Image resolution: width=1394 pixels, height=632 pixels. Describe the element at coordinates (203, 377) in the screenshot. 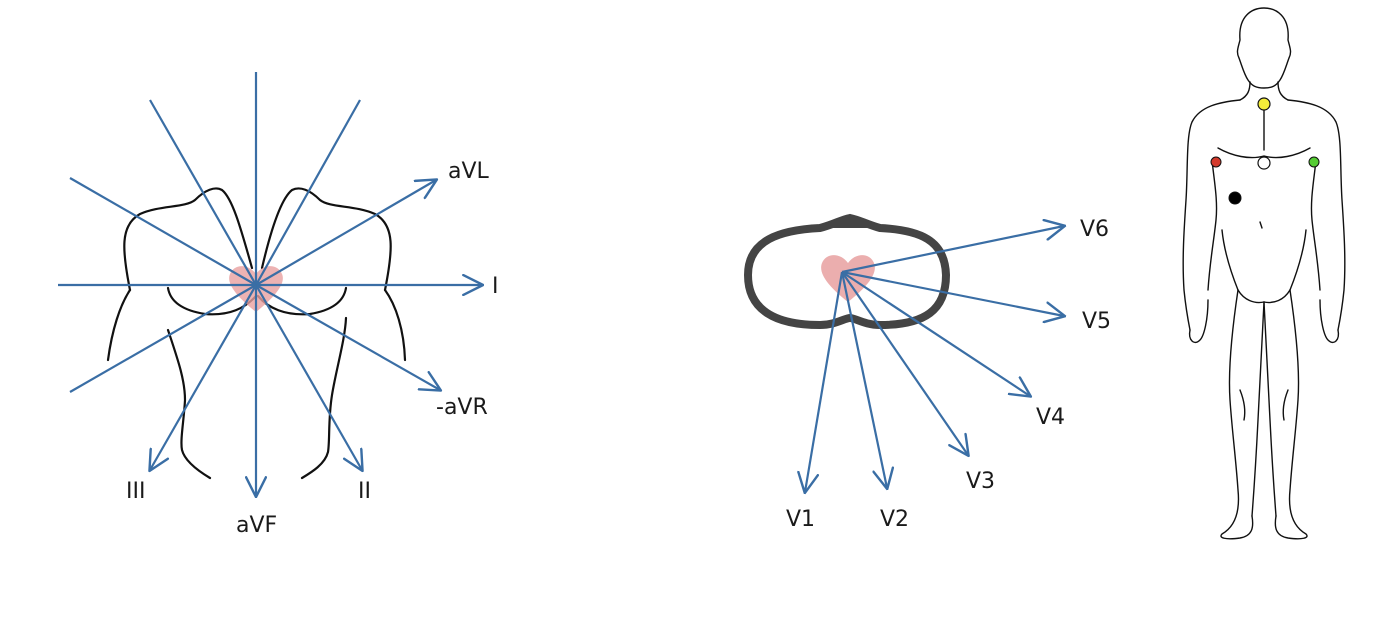

I see `lead-III-arrow` at that location.